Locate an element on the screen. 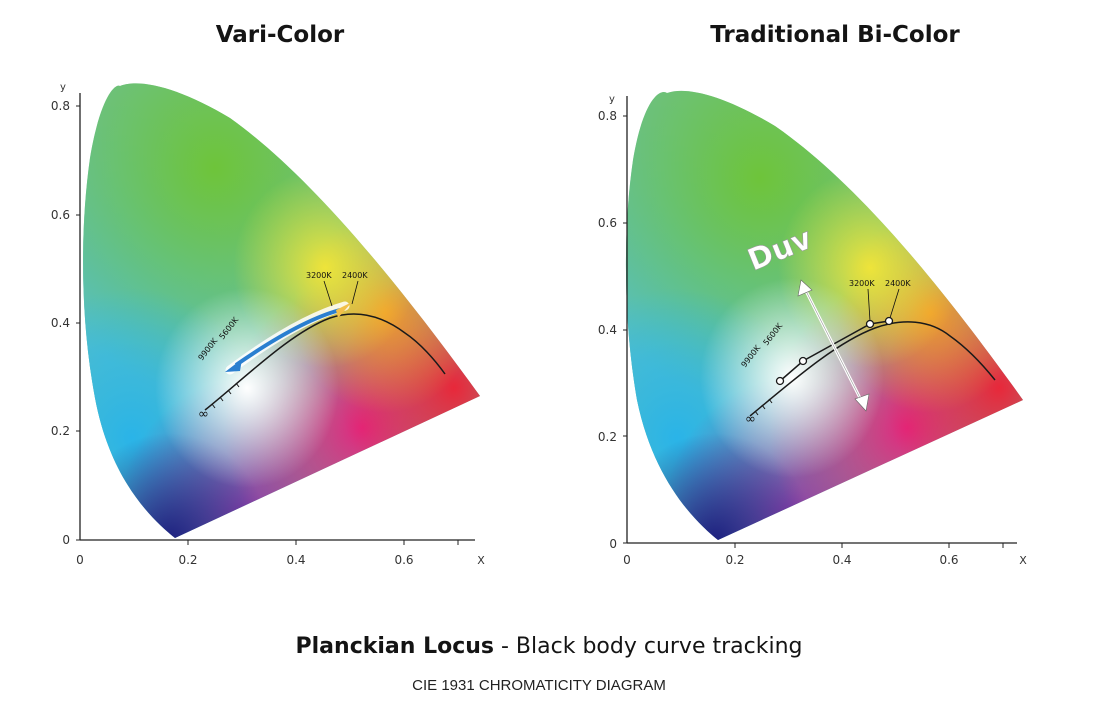  tracking-arrow-blue is located at coordinates (287, 337).